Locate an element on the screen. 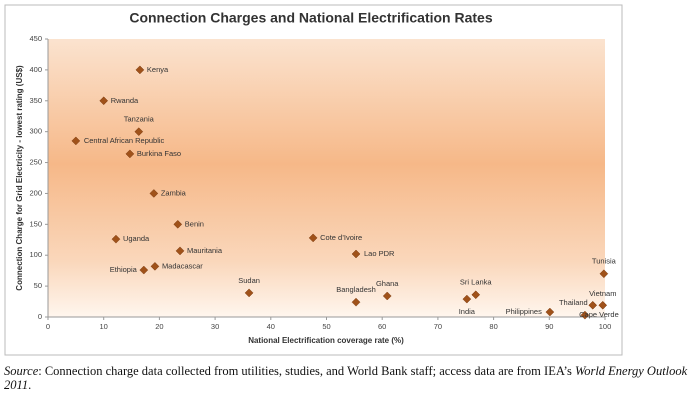 Image resolution: width=700 pixels, height=401 pixels. y-tick-label: 150 is located at coordinates (35, 223).